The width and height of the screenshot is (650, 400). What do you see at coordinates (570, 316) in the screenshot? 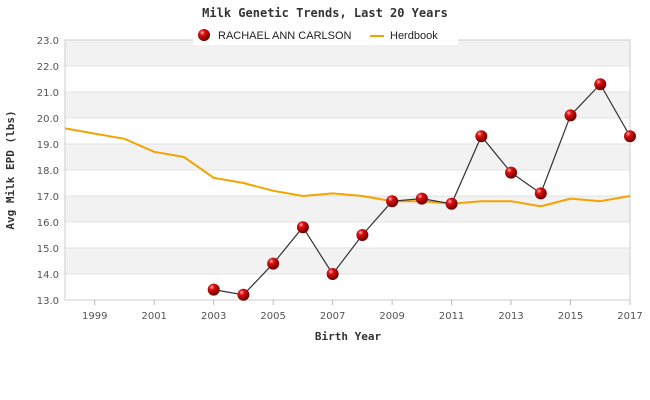
I see `x-tick-label: 2015` at bounding box center [570, 316].